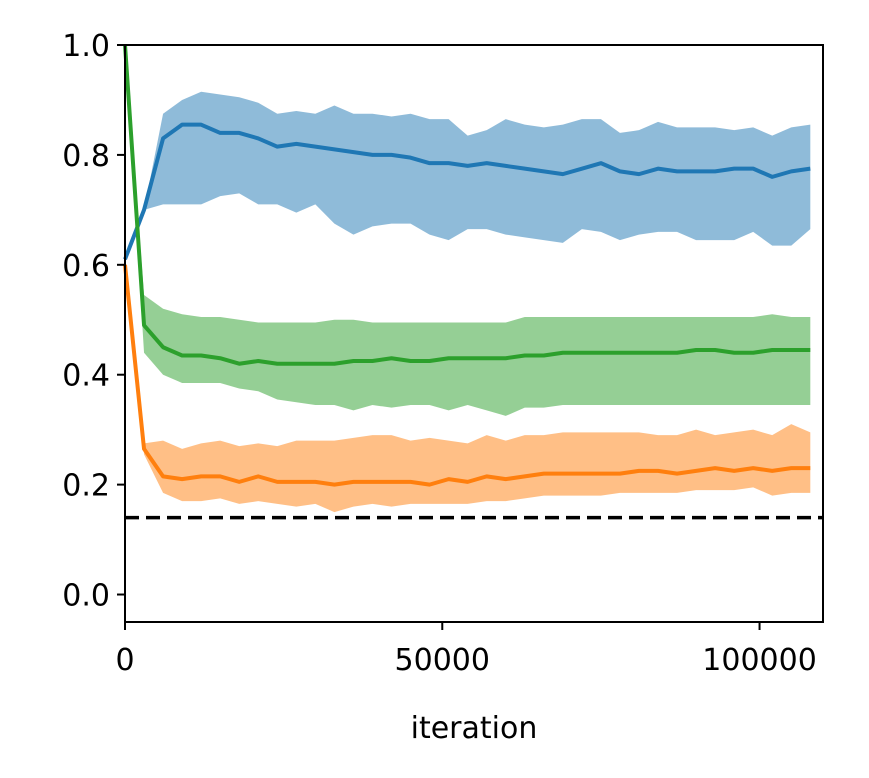 The height and width of the screenshot is (778, 869). I want to click on x-axis-ticks: 0 50000 100000, so click(466, 650).